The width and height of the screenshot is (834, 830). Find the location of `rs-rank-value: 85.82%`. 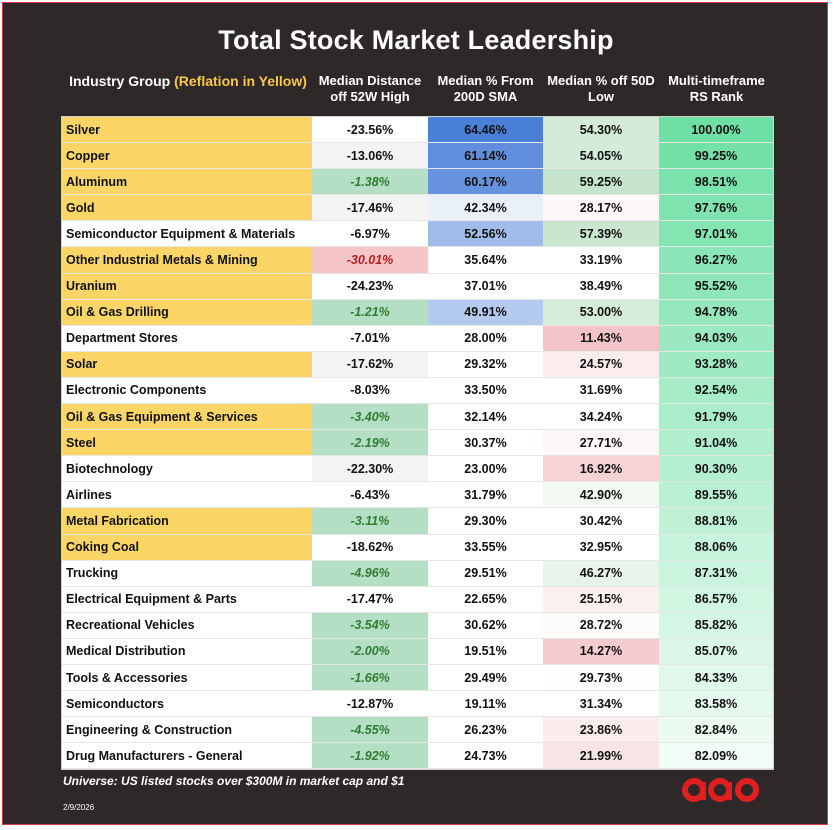

rs-rank-value: 85.82% is located at coordinates (716, 625).